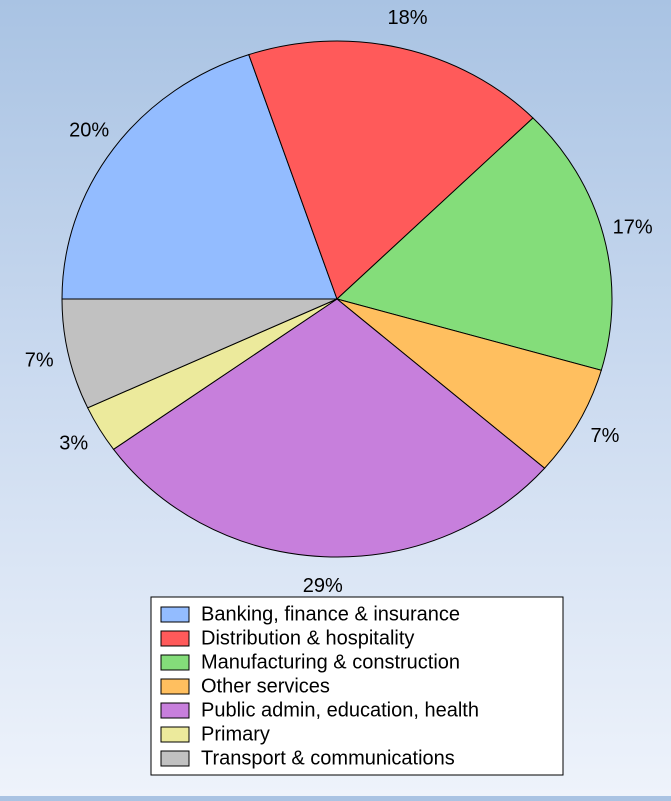 The image size is (671, 801). Describe the element at coordinates (175, 734) in the screenshot. I see `legend-swatch-primary` at that location.